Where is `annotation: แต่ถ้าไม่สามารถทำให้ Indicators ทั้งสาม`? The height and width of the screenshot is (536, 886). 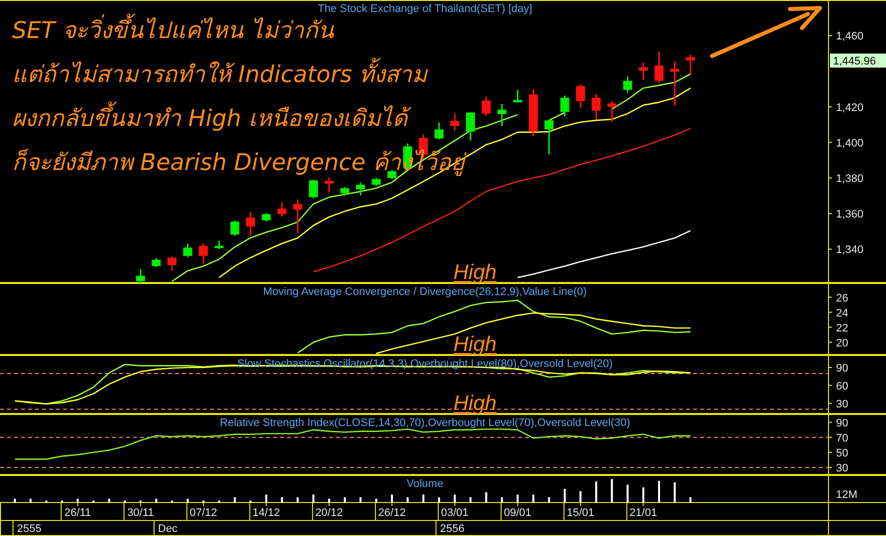 annotation: แต่ถ้าไม่สามารถทำให้ Indicators ทั้งสาม is located at coordinates (221, 72).